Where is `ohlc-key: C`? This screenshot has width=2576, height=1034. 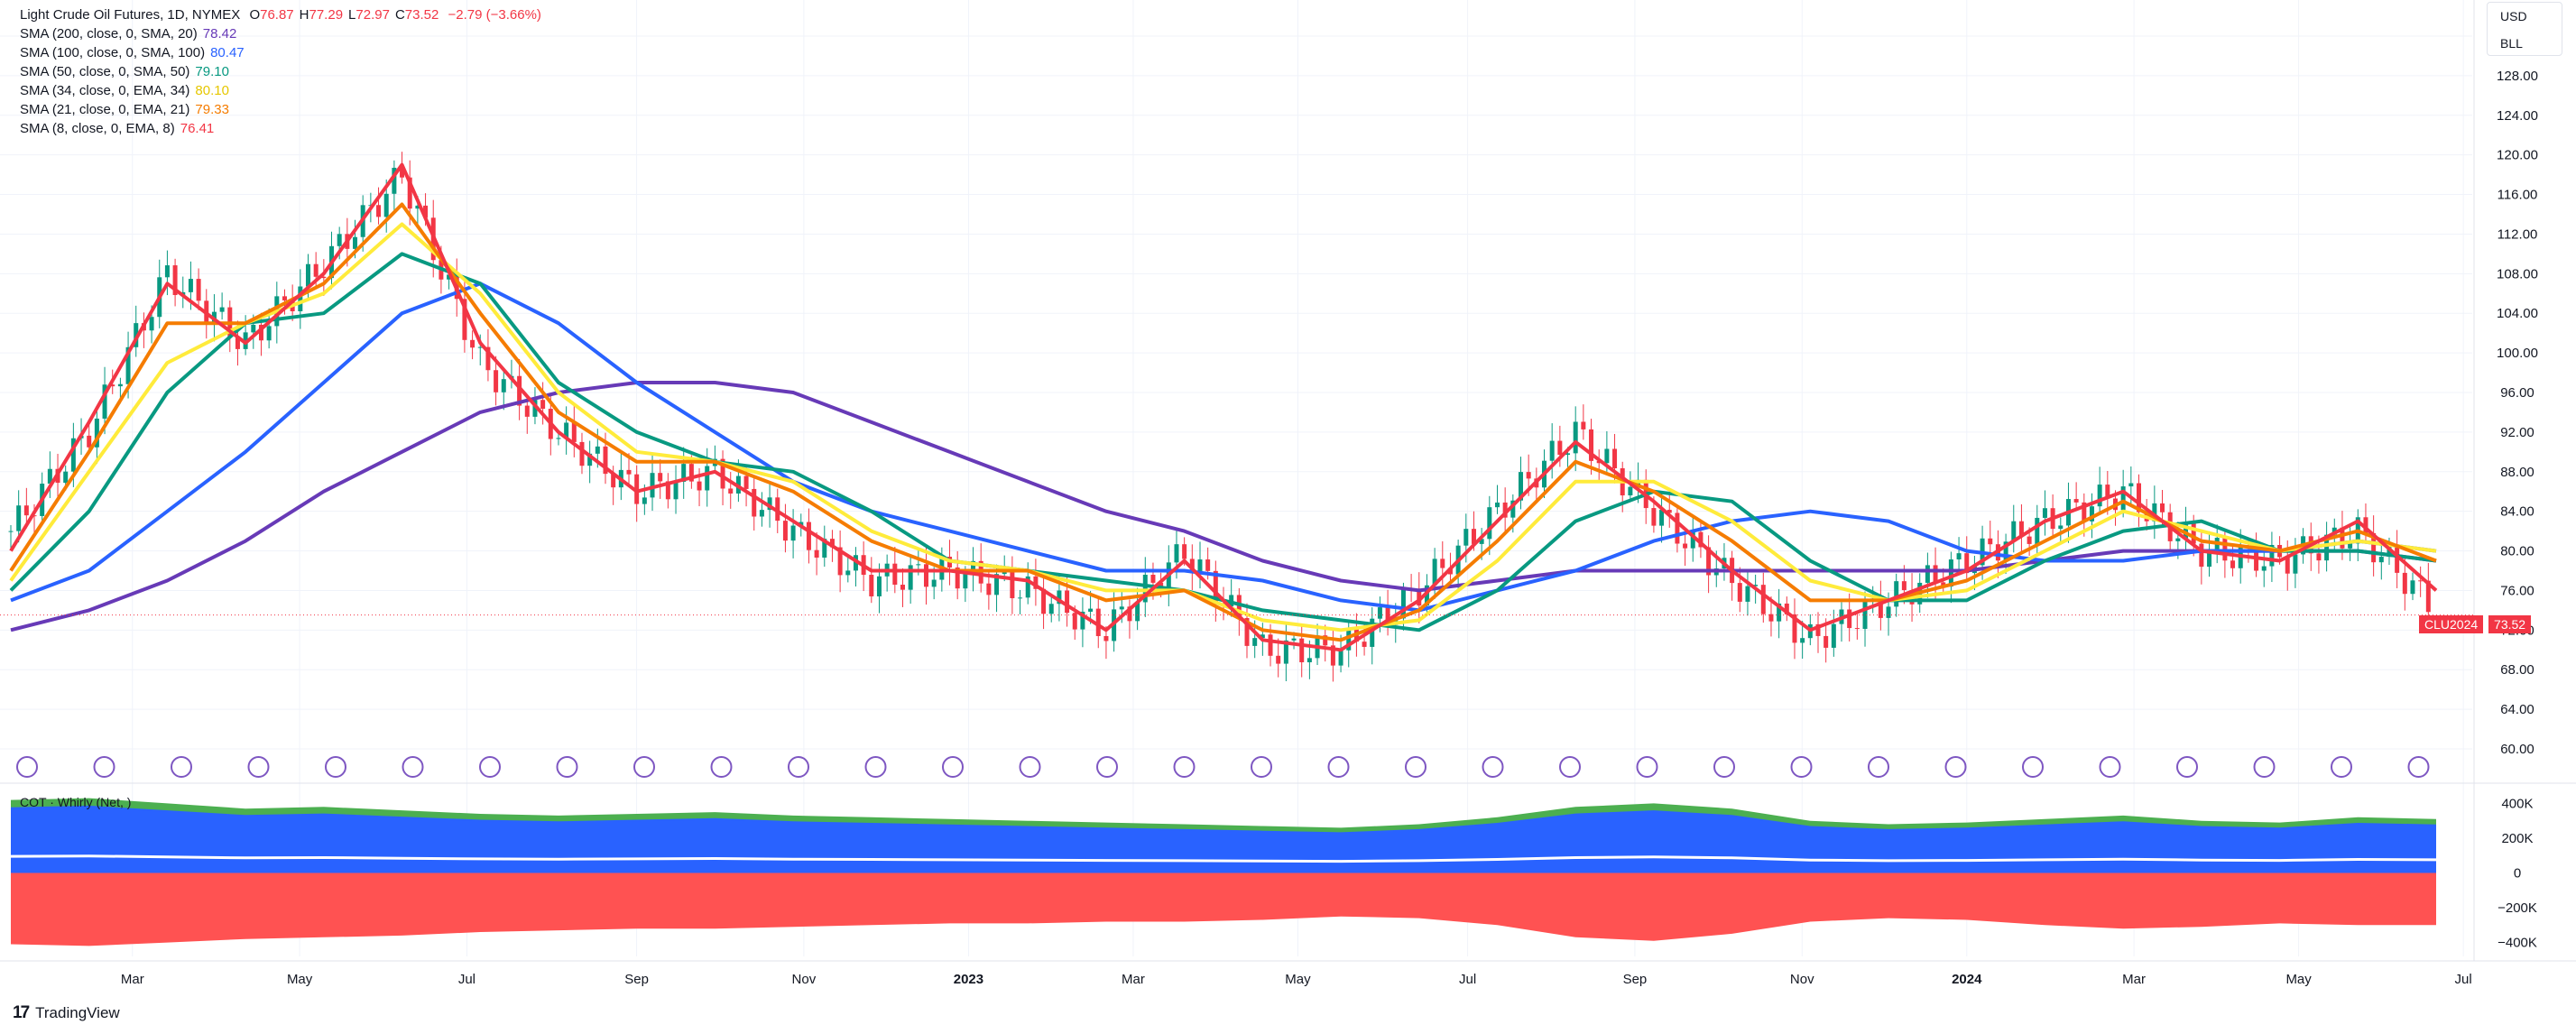 ohlc-key: C is located at coordinates (399, 15).